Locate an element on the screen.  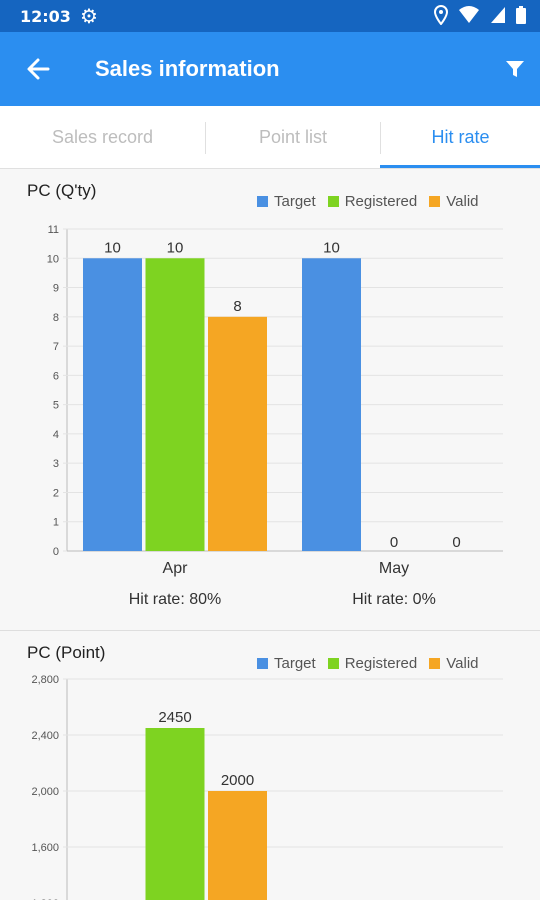
location-icon is located at coordinates (441, 15).